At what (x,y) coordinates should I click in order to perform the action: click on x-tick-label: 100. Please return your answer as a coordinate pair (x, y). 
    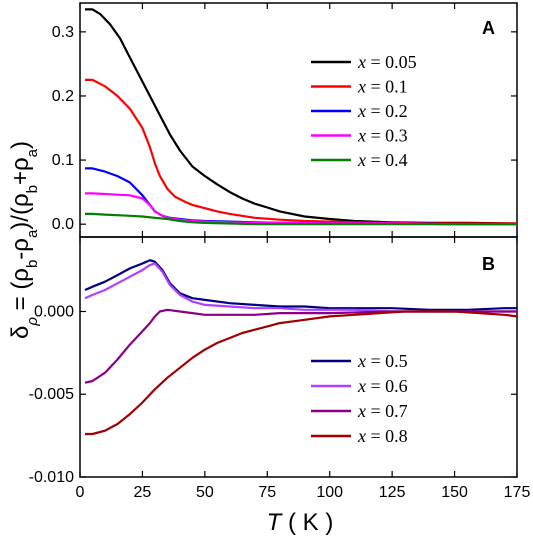
    Looking at the image, I should click on (329, 492).